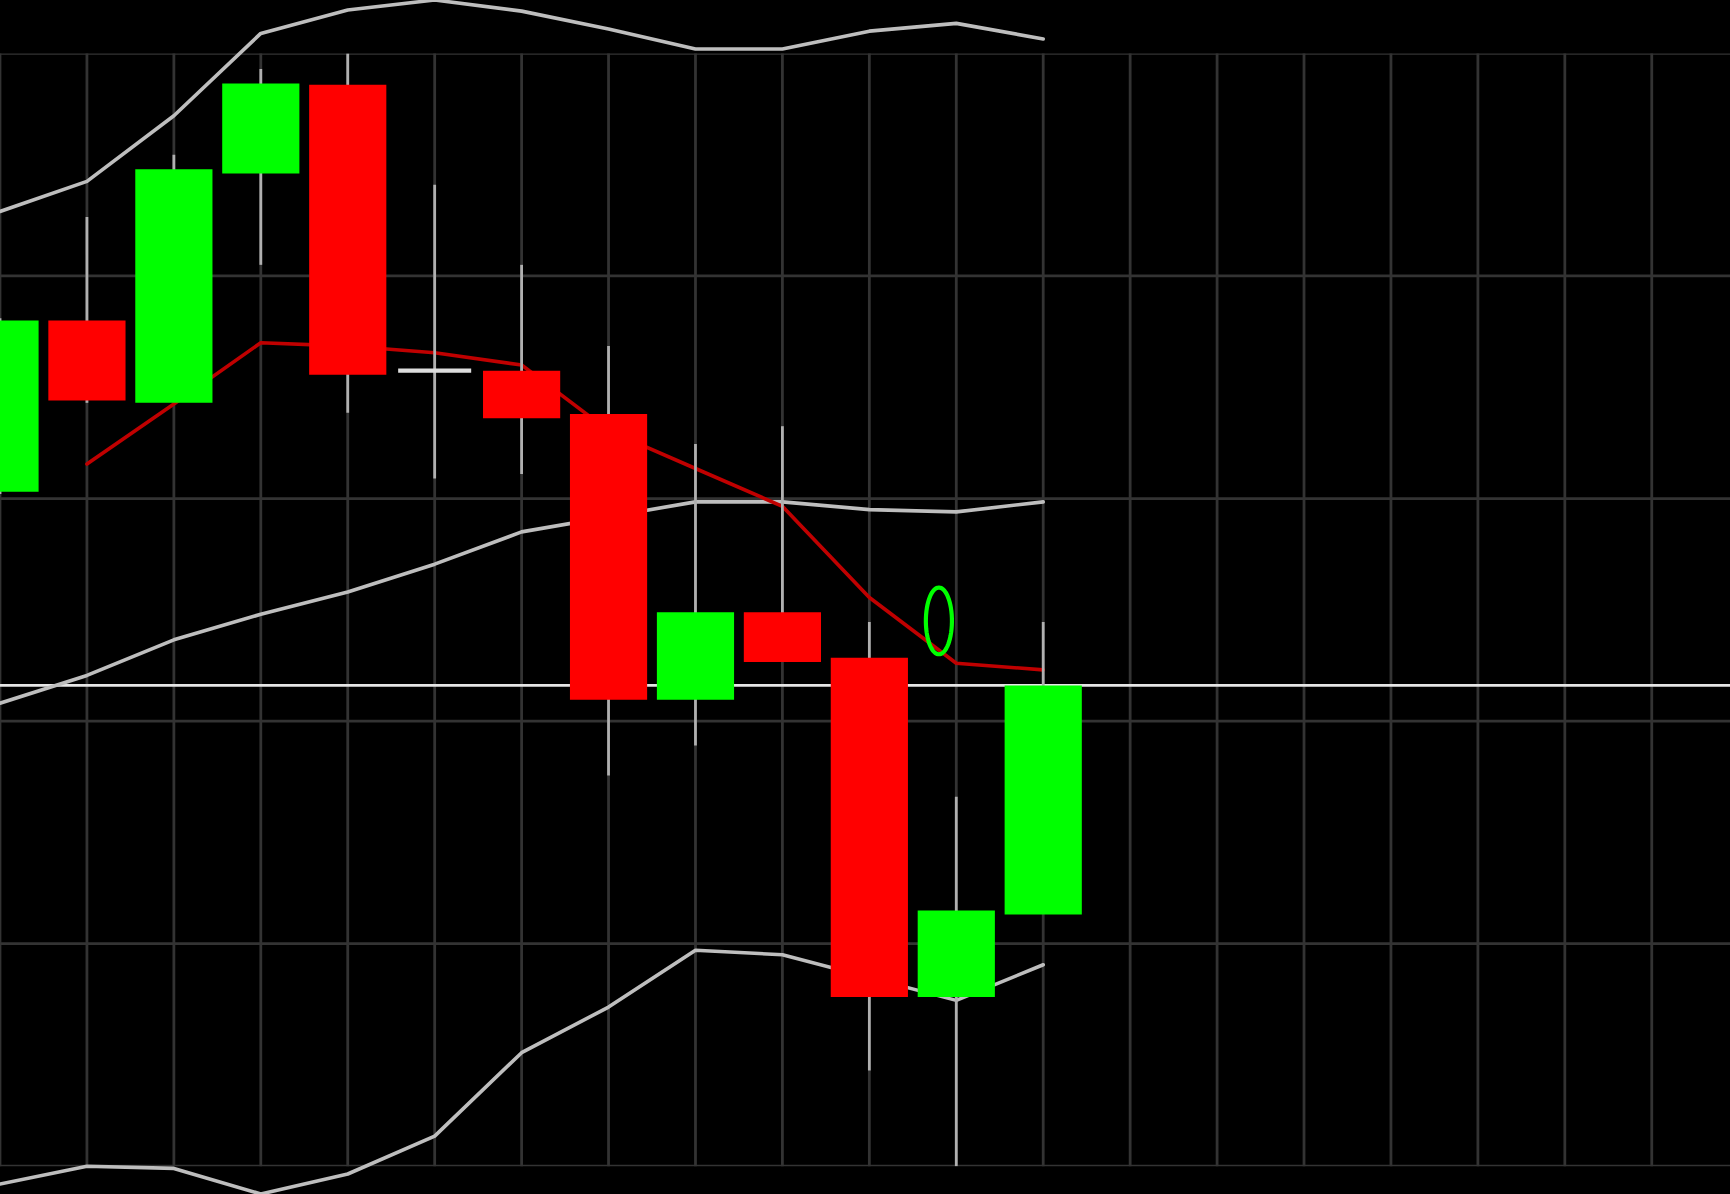  What do you see at coordinates (435, 331) in the screenshot?
I see `candlestick` at bounding box center [435, 331].